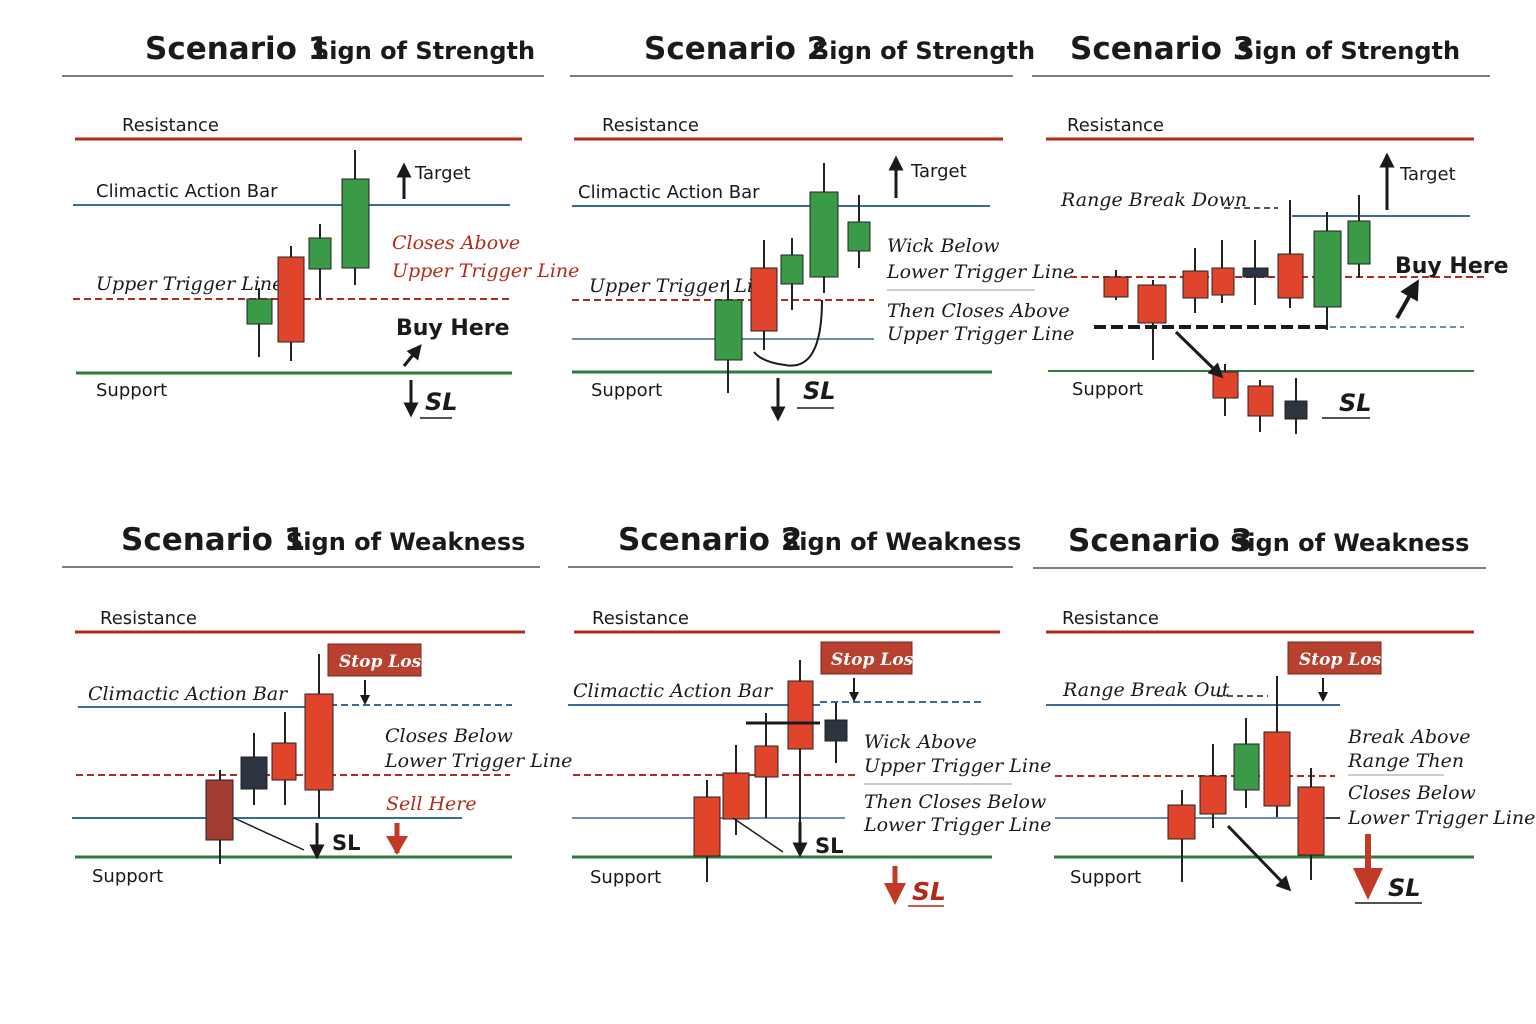  I want to click on note-line-3: Then Closes Above, so click(978, 311).